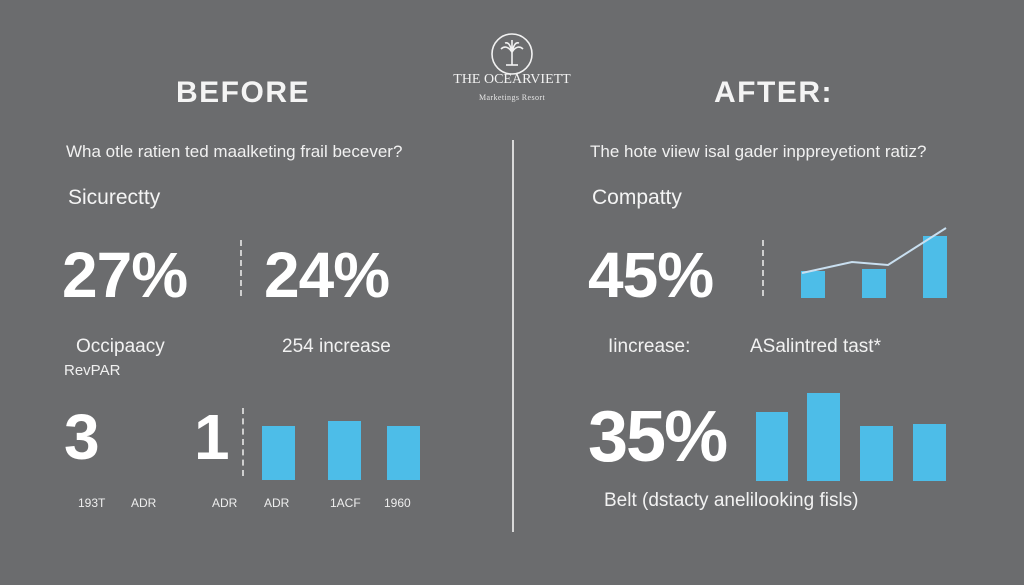  I want to click on before-stat-1: 27%, so click(125, 275).